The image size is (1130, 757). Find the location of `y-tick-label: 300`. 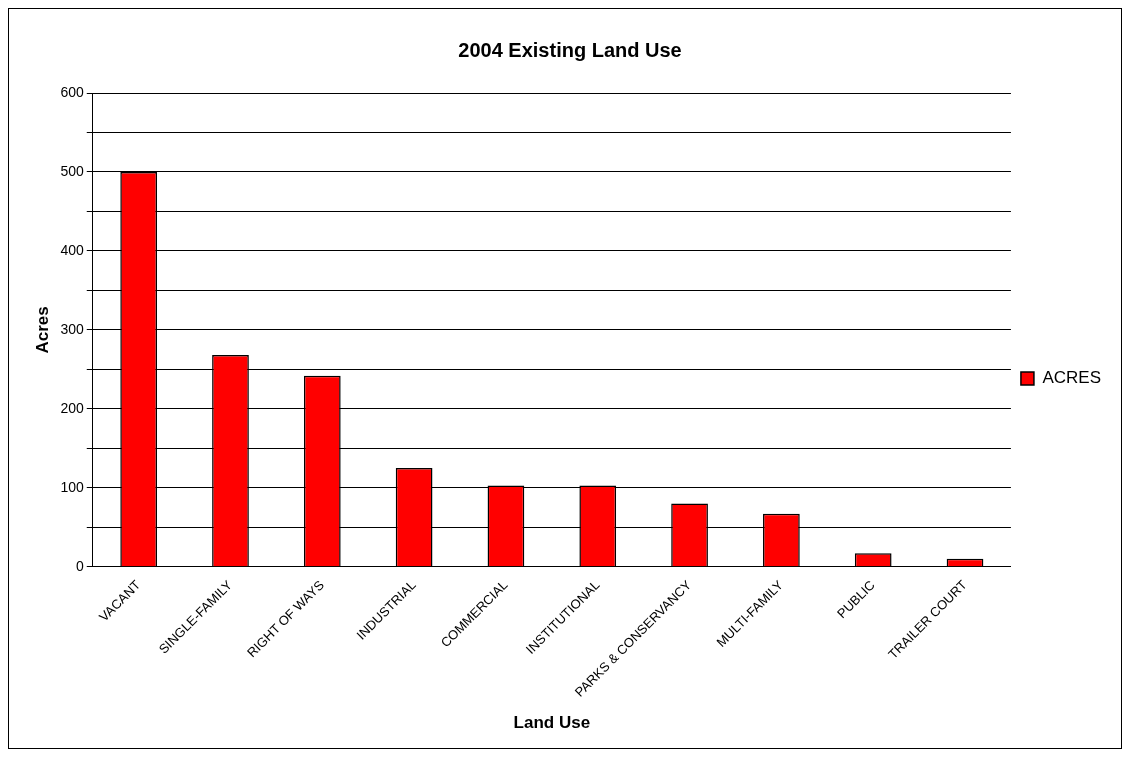

y-tick-label: 300 is located at coordinates (72, 328).